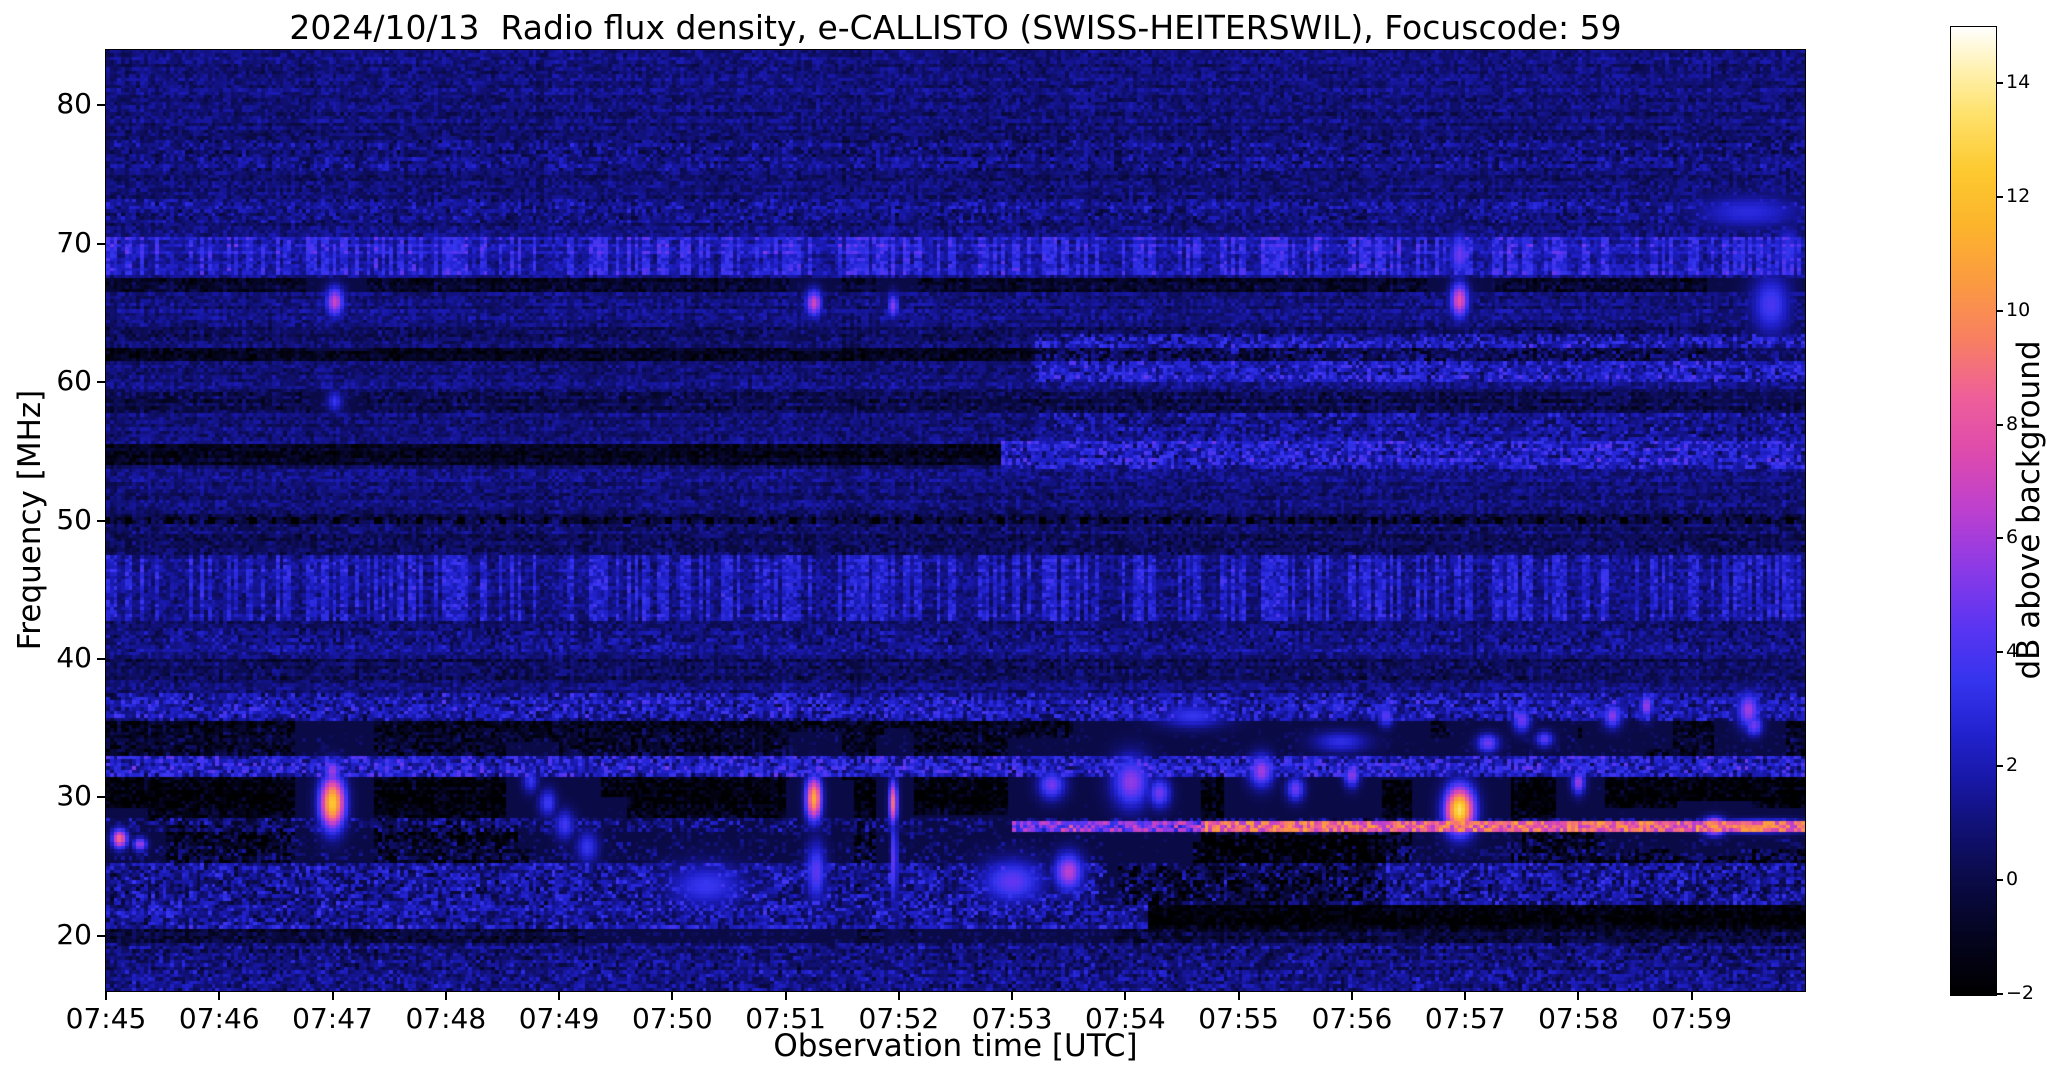  I want to click on y-tick-label: 20, so click(74, 934).